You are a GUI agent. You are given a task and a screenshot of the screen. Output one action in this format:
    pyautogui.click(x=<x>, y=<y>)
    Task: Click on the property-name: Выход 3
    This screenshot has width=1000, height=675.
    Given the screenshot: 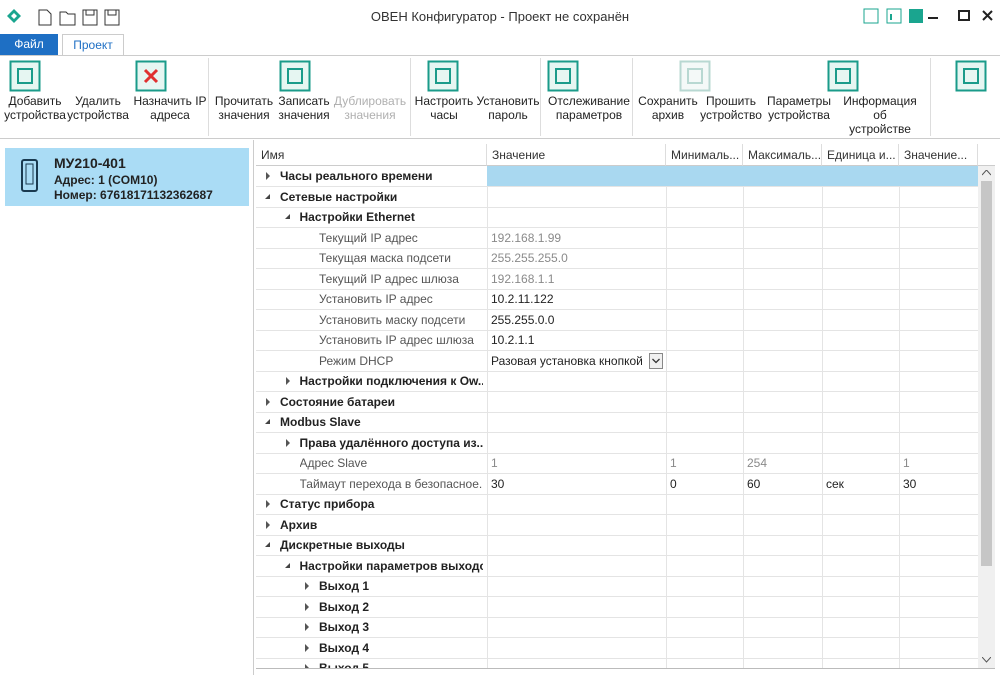 What is the action you would take?
    pyautogui.click(x=401, y=627)
    